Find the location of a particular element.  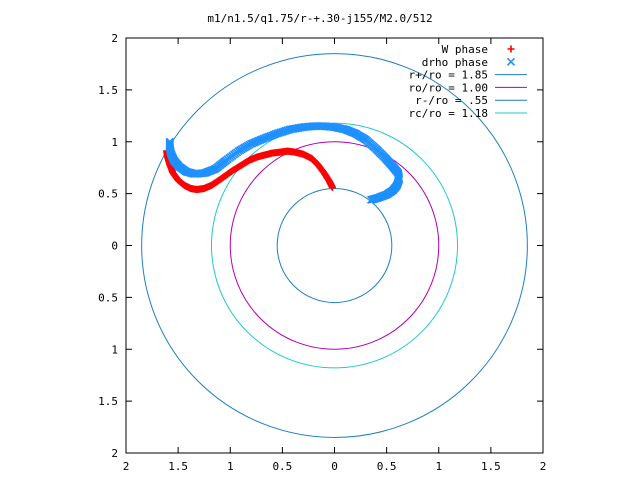

legend-label: r+/ro = 1.85 is located at coordinates (448, 75).